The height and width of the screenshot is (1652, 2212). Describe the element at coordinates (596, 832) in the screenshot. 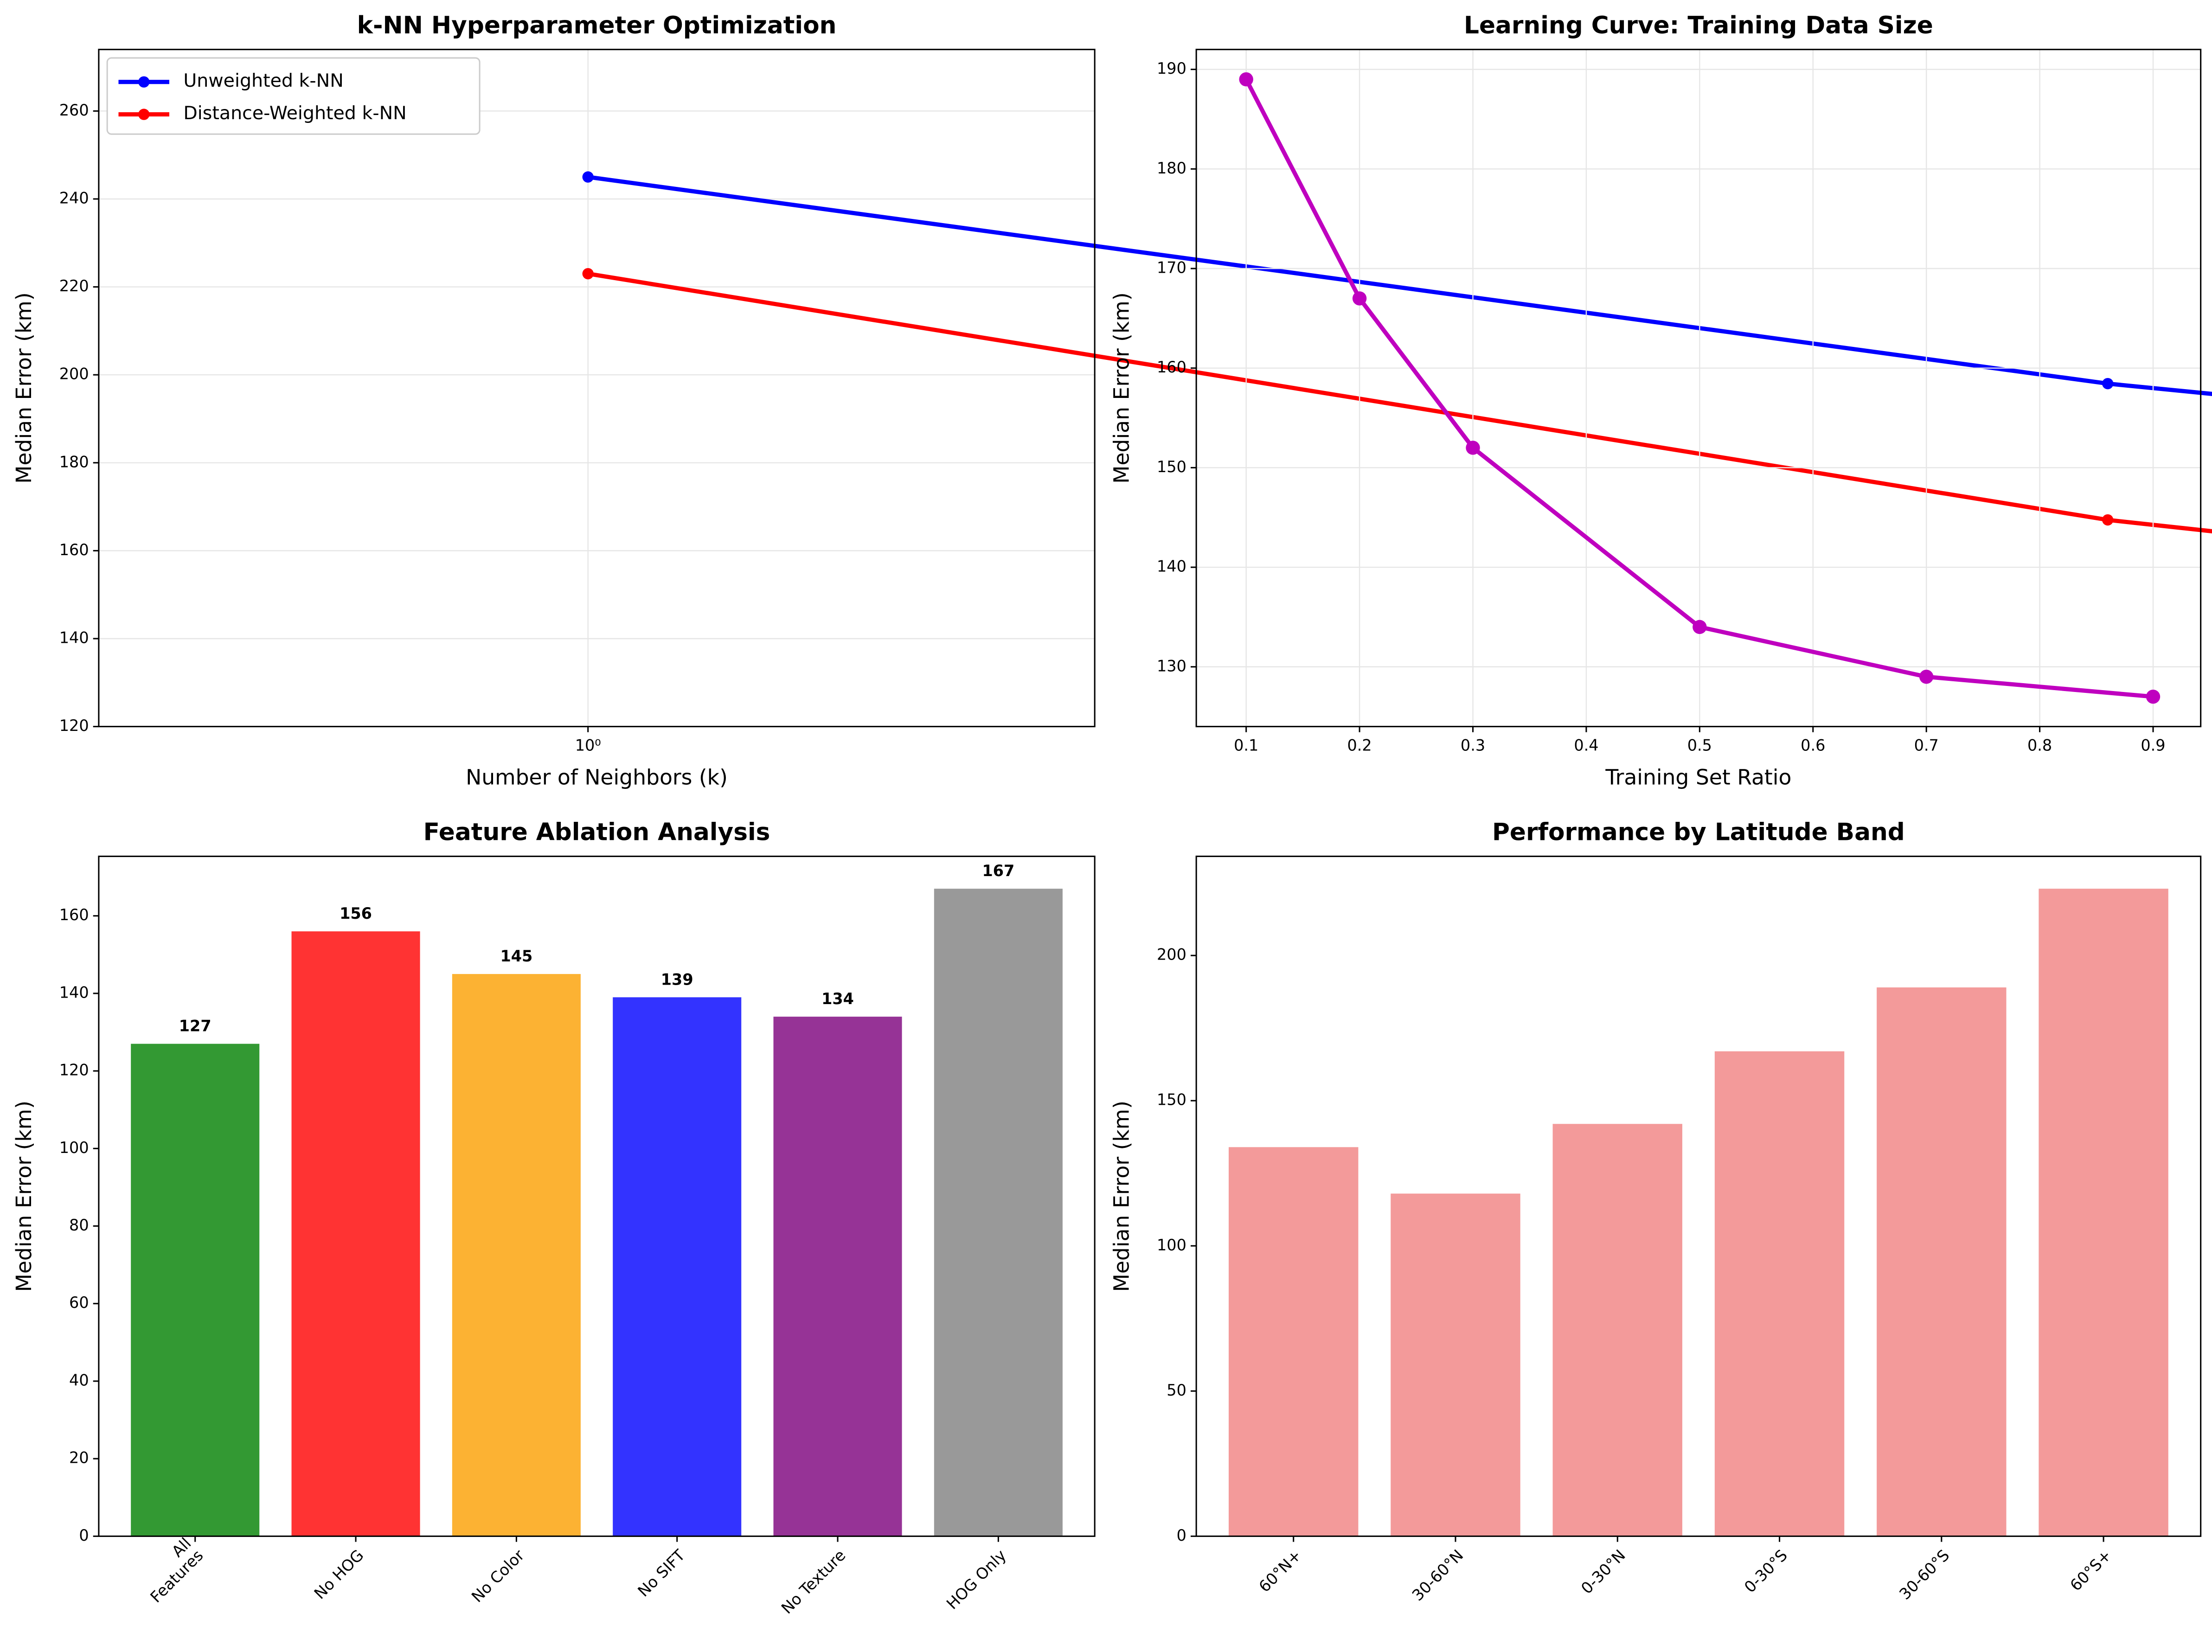

I see `chart-title: Feature Ablation Analysis` at that location.